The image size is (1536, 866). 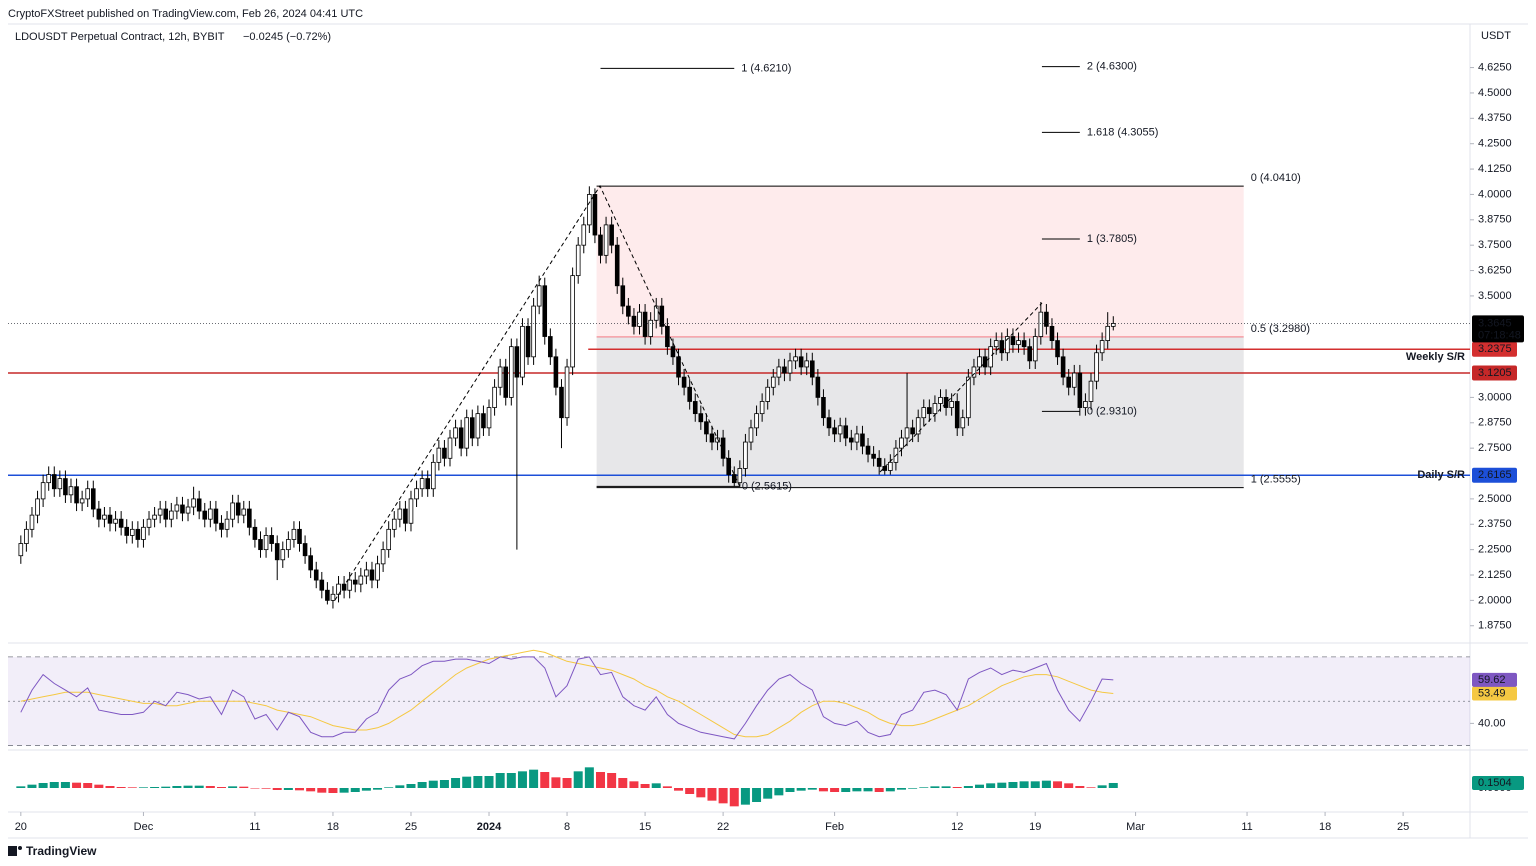 What do you see at coordinates (1035, 827) in the screenshot?
I see `x-tick-label: 19` at bounding box center [1035, 827].